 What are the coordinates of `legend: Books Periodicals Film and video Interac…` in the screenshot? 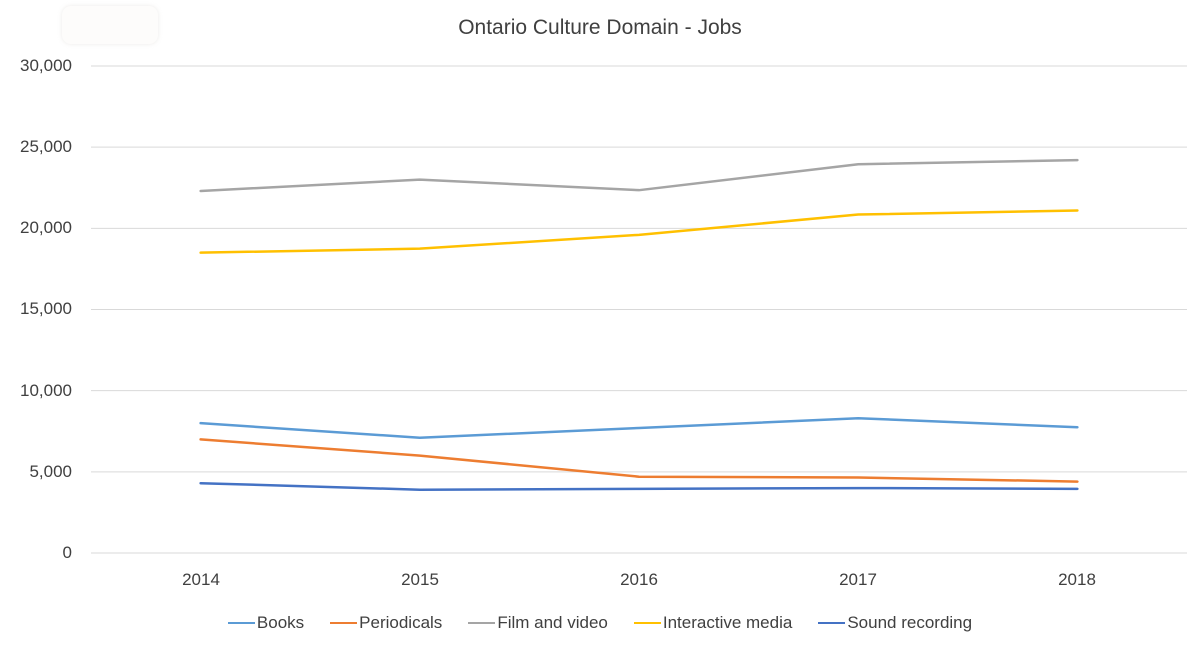 It's located at (600, 623).